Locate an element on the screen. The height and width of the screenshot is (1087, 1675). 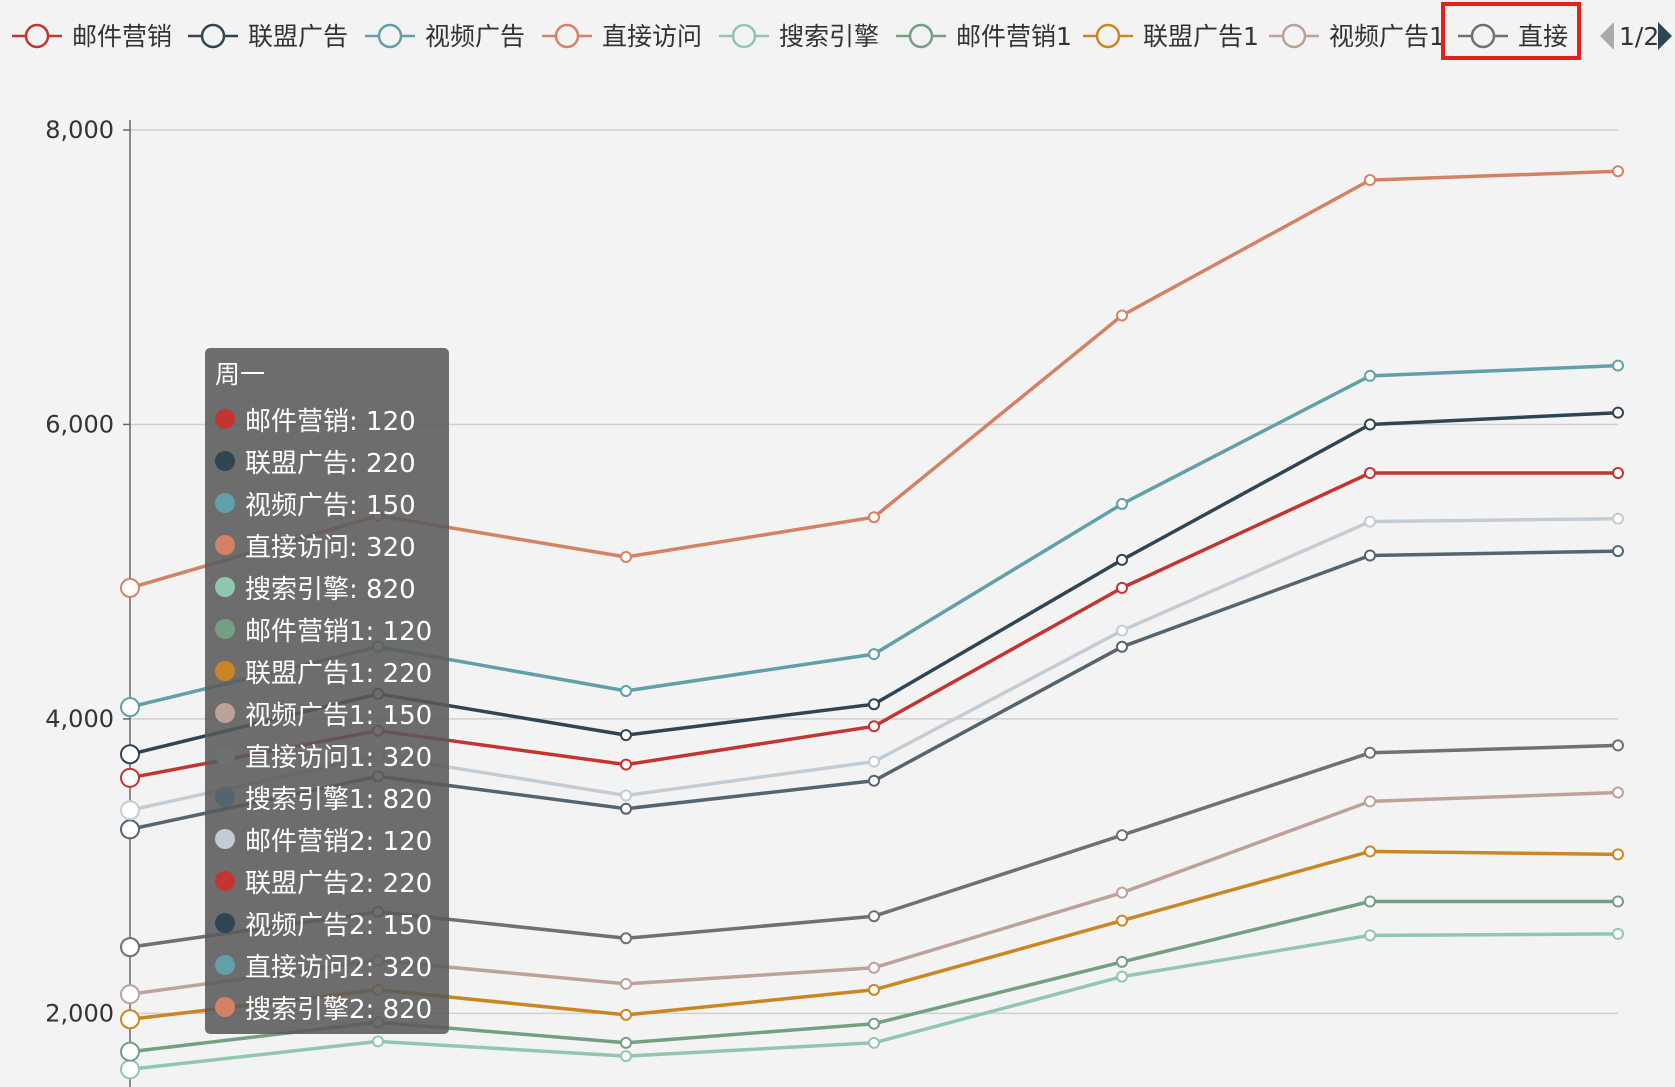
legend-label: 视频广告 is located at coordinates (475, 36).